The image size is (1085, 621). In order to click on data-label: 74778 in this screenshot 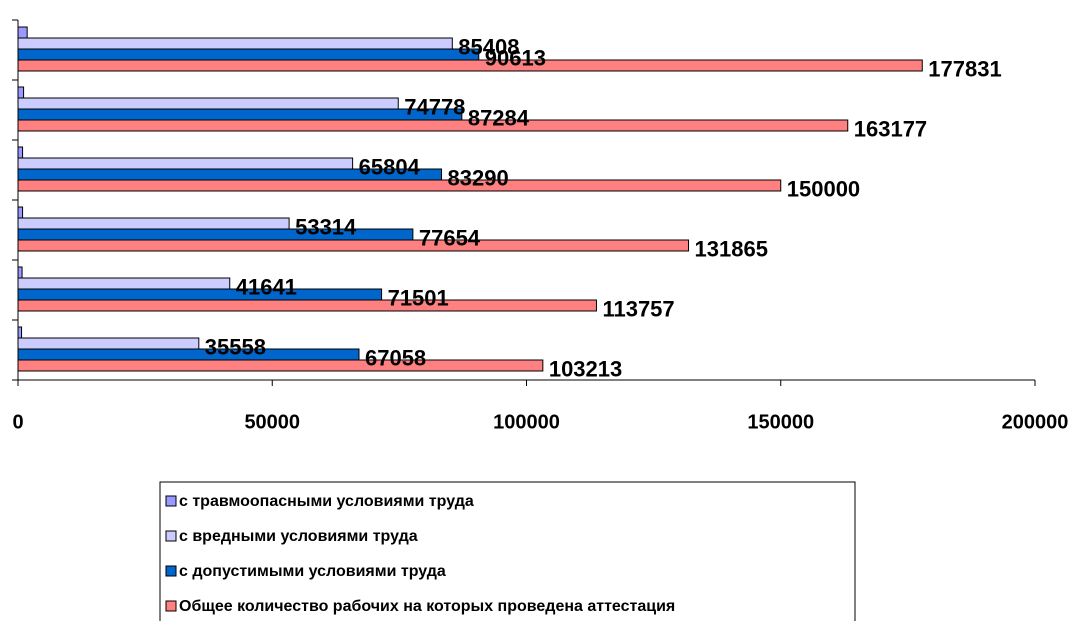, I will do `click(434, 106)`.